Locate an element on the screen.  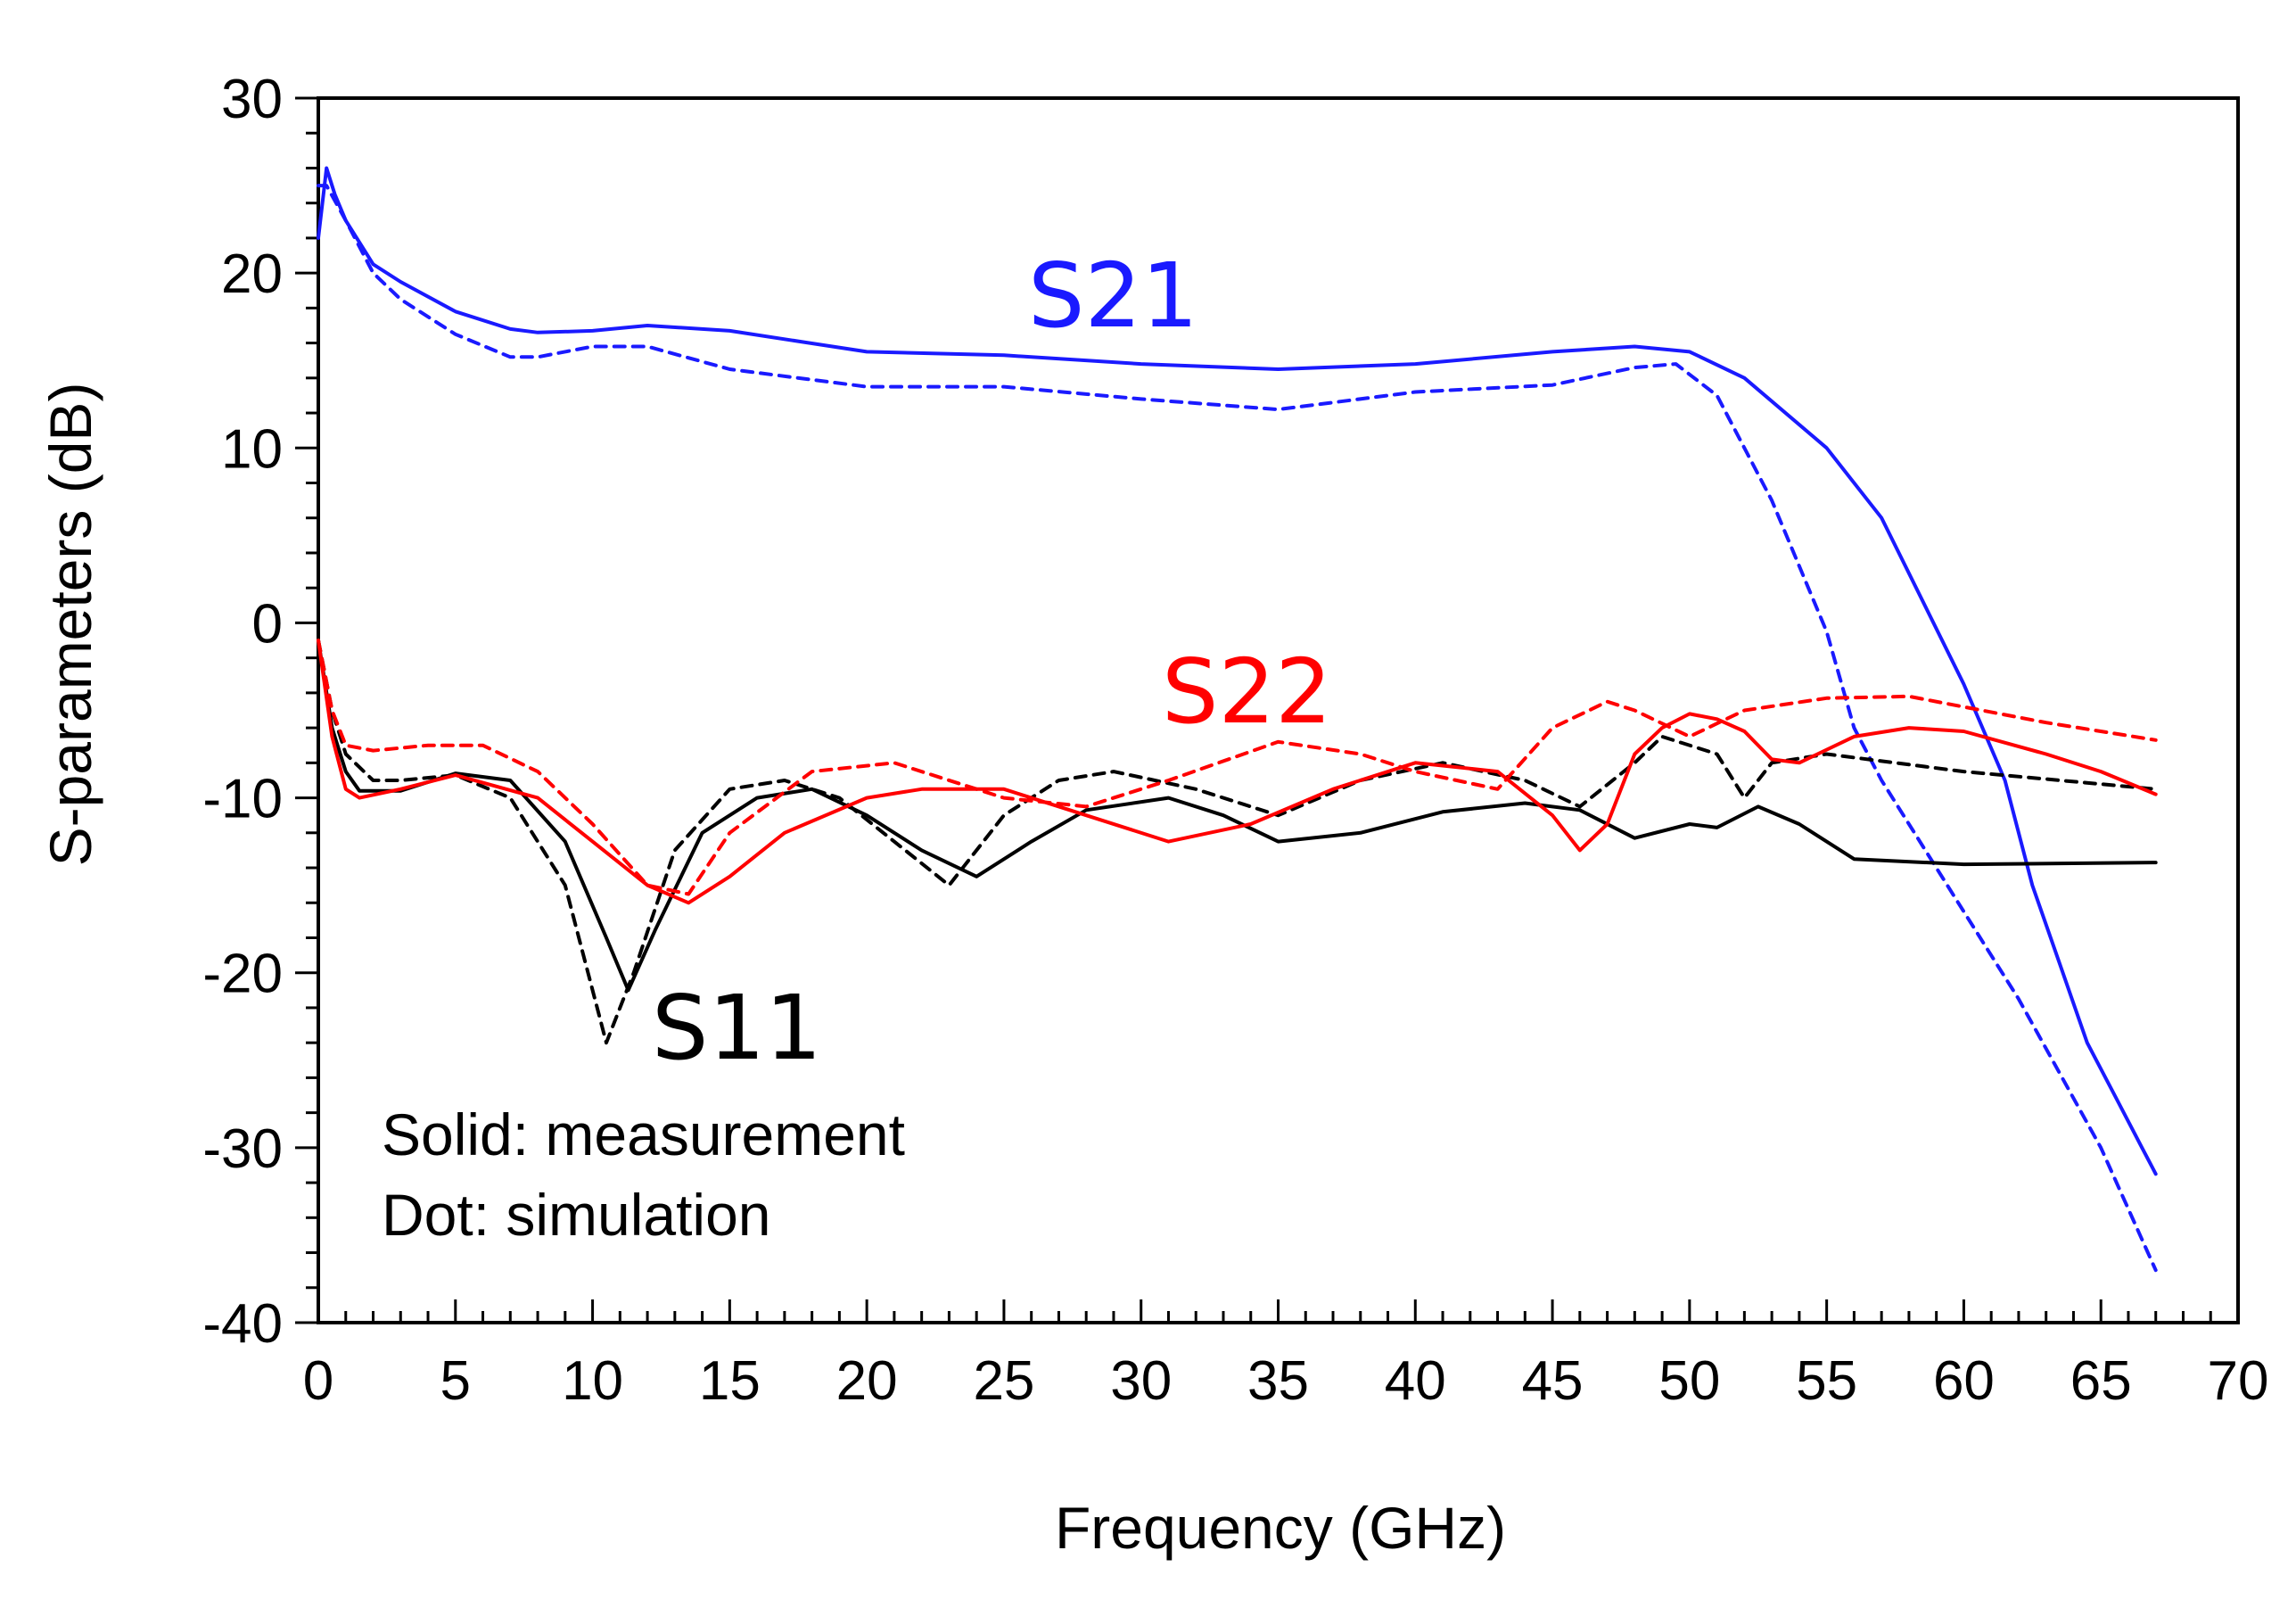
solid-note: Solid: measurement is located at coordinates (643, 1134).